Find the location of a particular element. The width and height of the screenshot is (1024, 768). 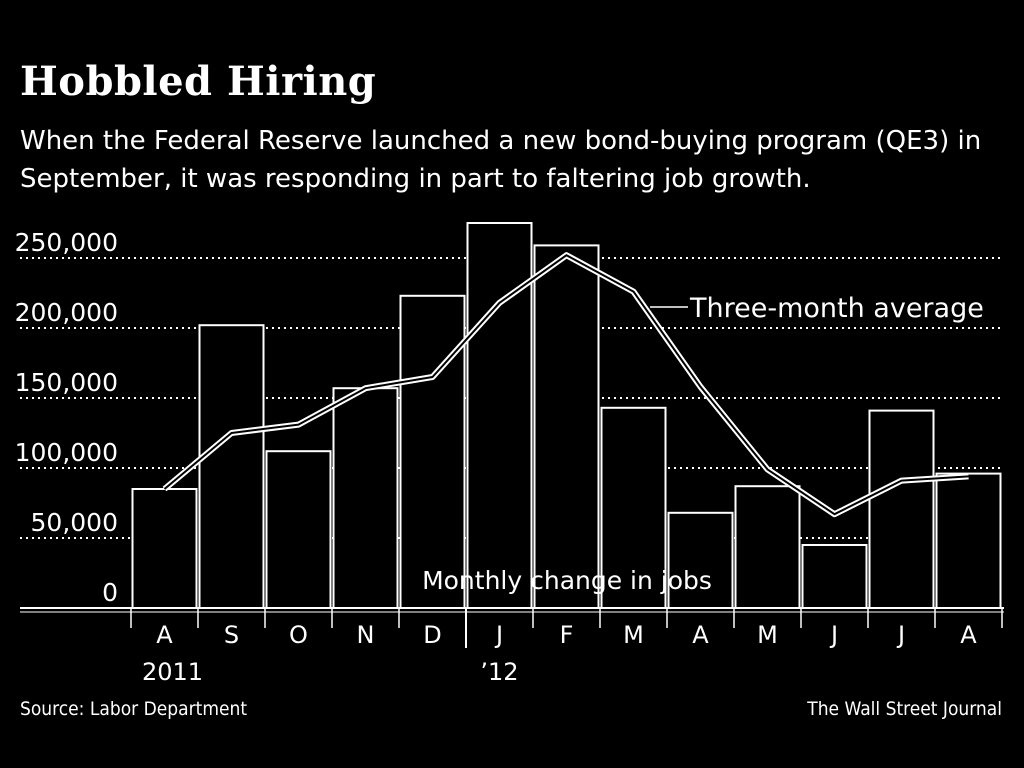

y-tick-label: 50,000 is located at coordinates (74, 522).